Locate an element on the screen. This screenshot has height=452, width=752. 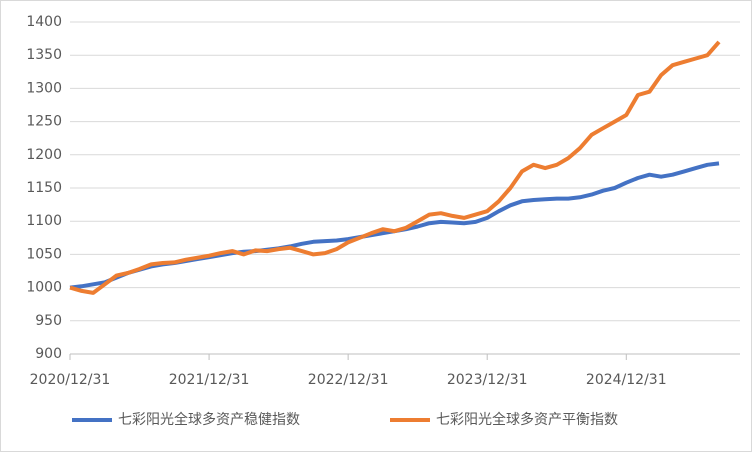
y-tick-label: 1200 is located at coordinates (44, 155).